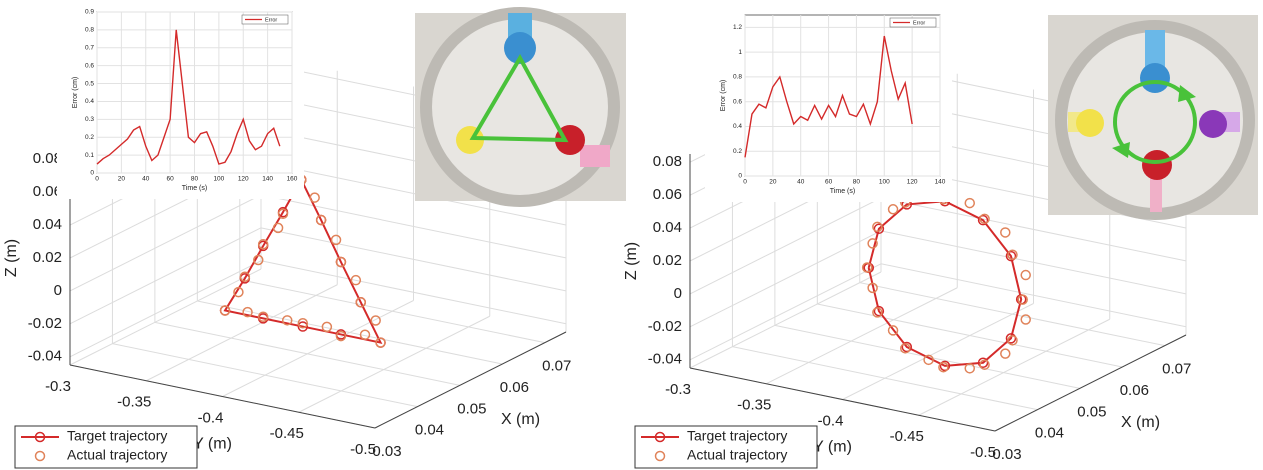  Describe the element at coordinates (556, 366) in the screenshot. I see `x-tick-label: 0.07` at that location.